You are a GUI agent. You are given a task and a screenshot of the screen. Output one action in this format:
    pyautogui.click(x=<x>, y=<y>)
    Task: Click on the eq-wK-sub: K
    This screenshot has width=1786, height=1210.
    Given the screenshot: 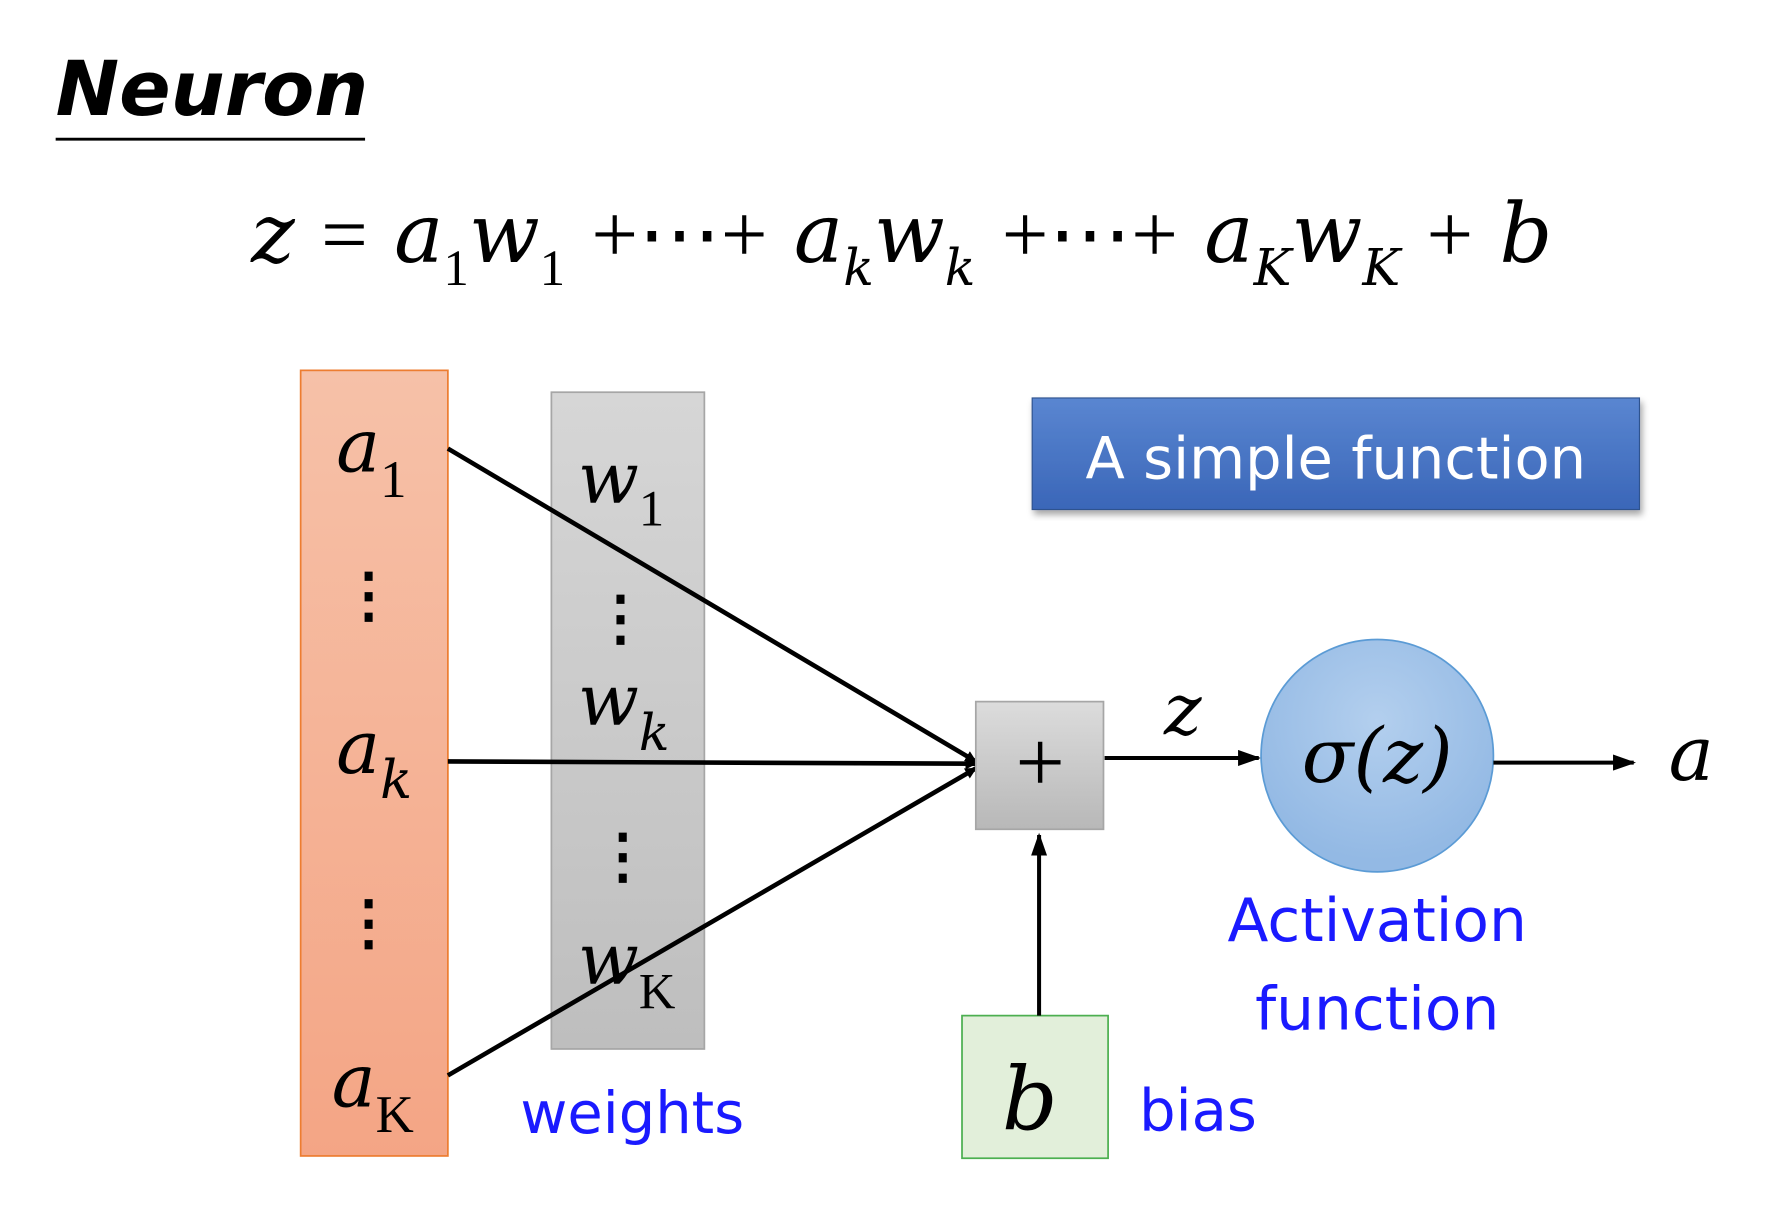 What is the action you would take?
    pyautogui.click(x=1382, y=267)
    